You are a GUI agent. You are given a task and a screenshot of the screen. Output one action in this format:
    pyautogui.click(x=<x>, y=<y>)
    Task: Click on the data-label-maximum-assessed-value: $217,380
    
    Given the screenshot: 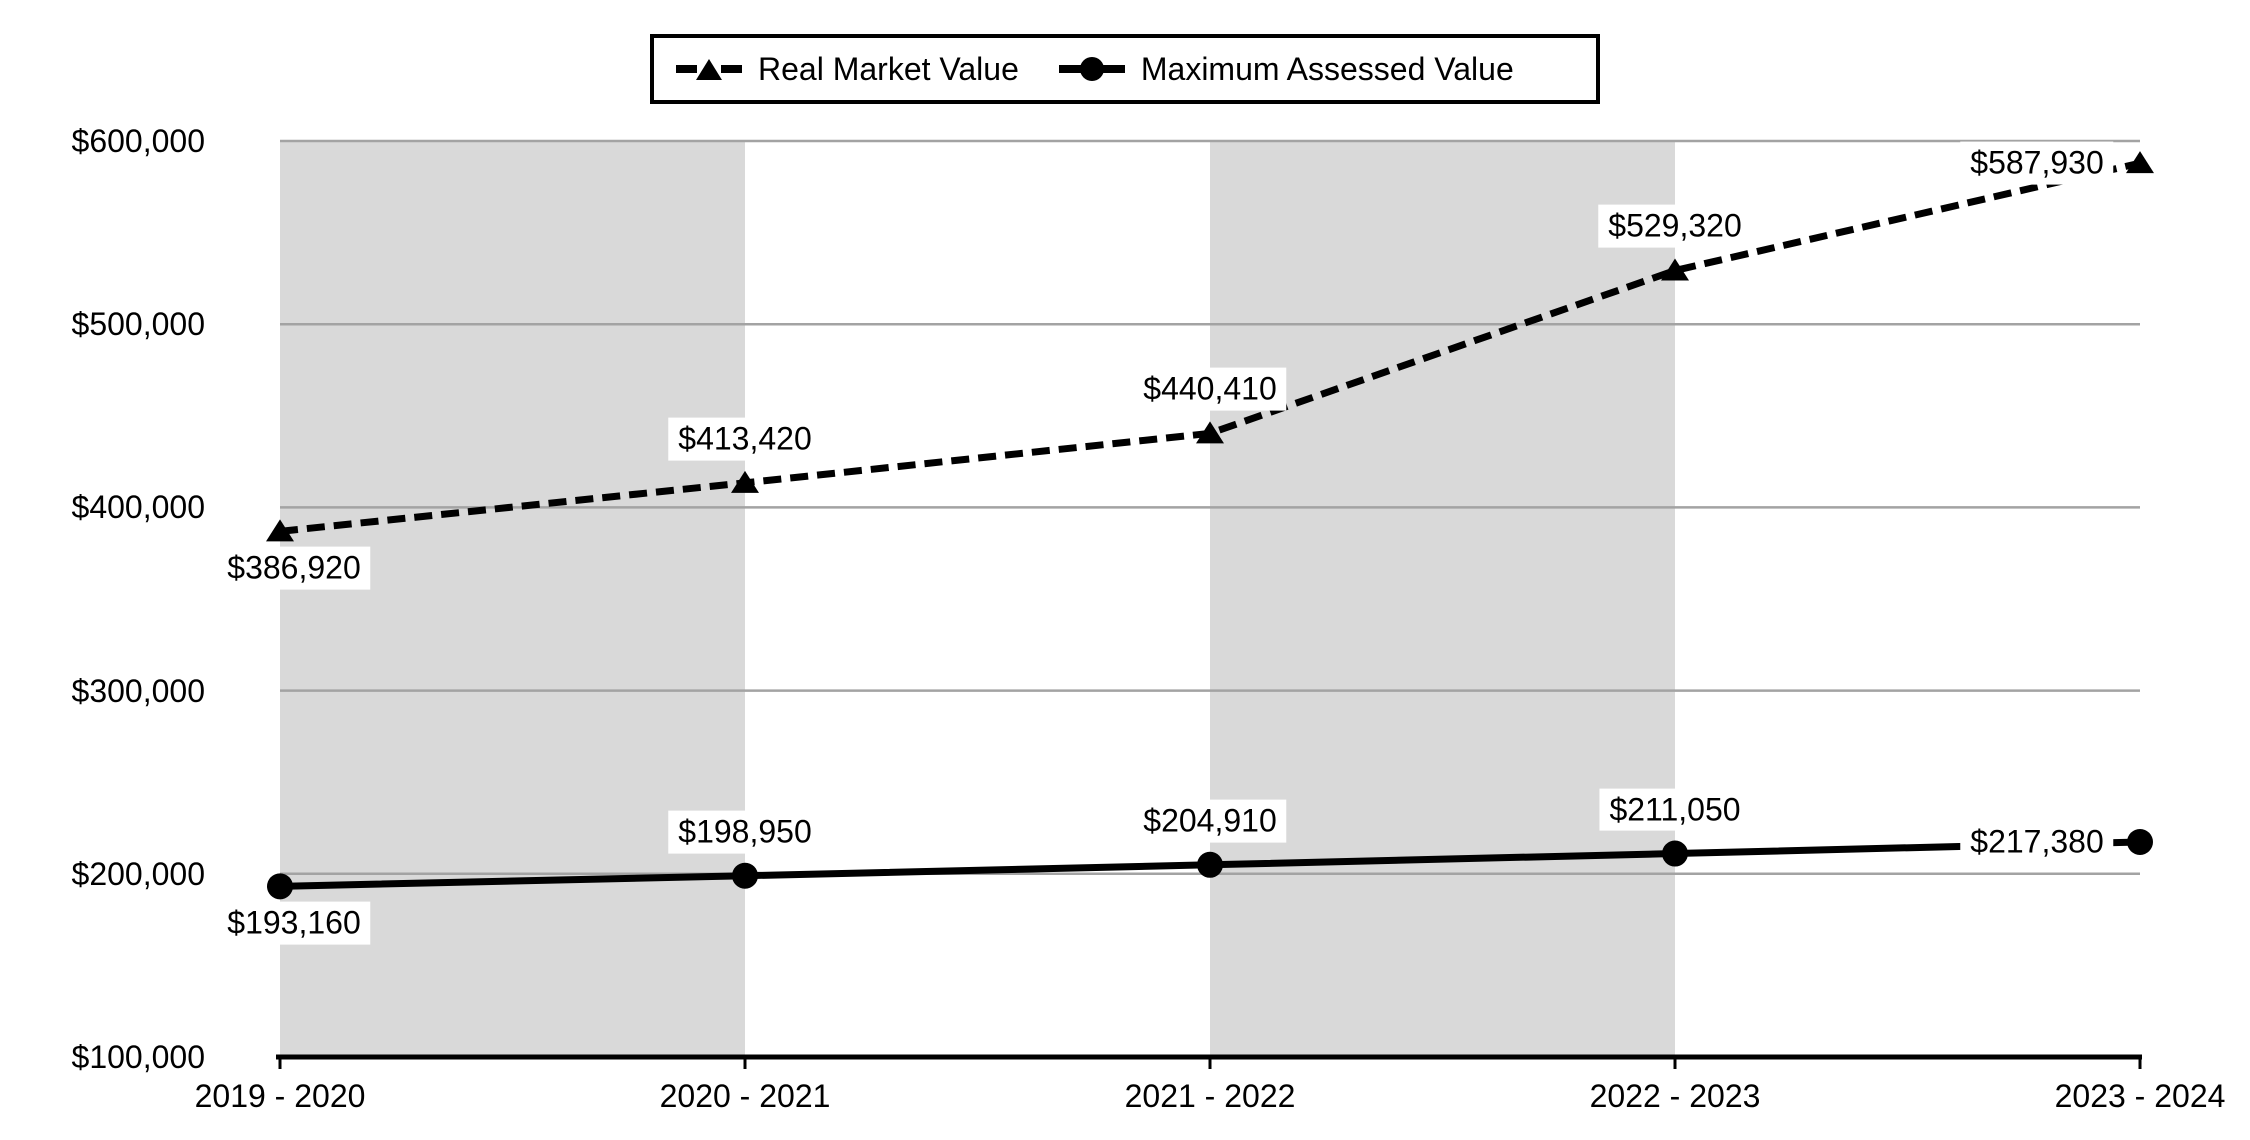 What is the action you would take?
    pyautogui.click(x=2037, y=842)
    